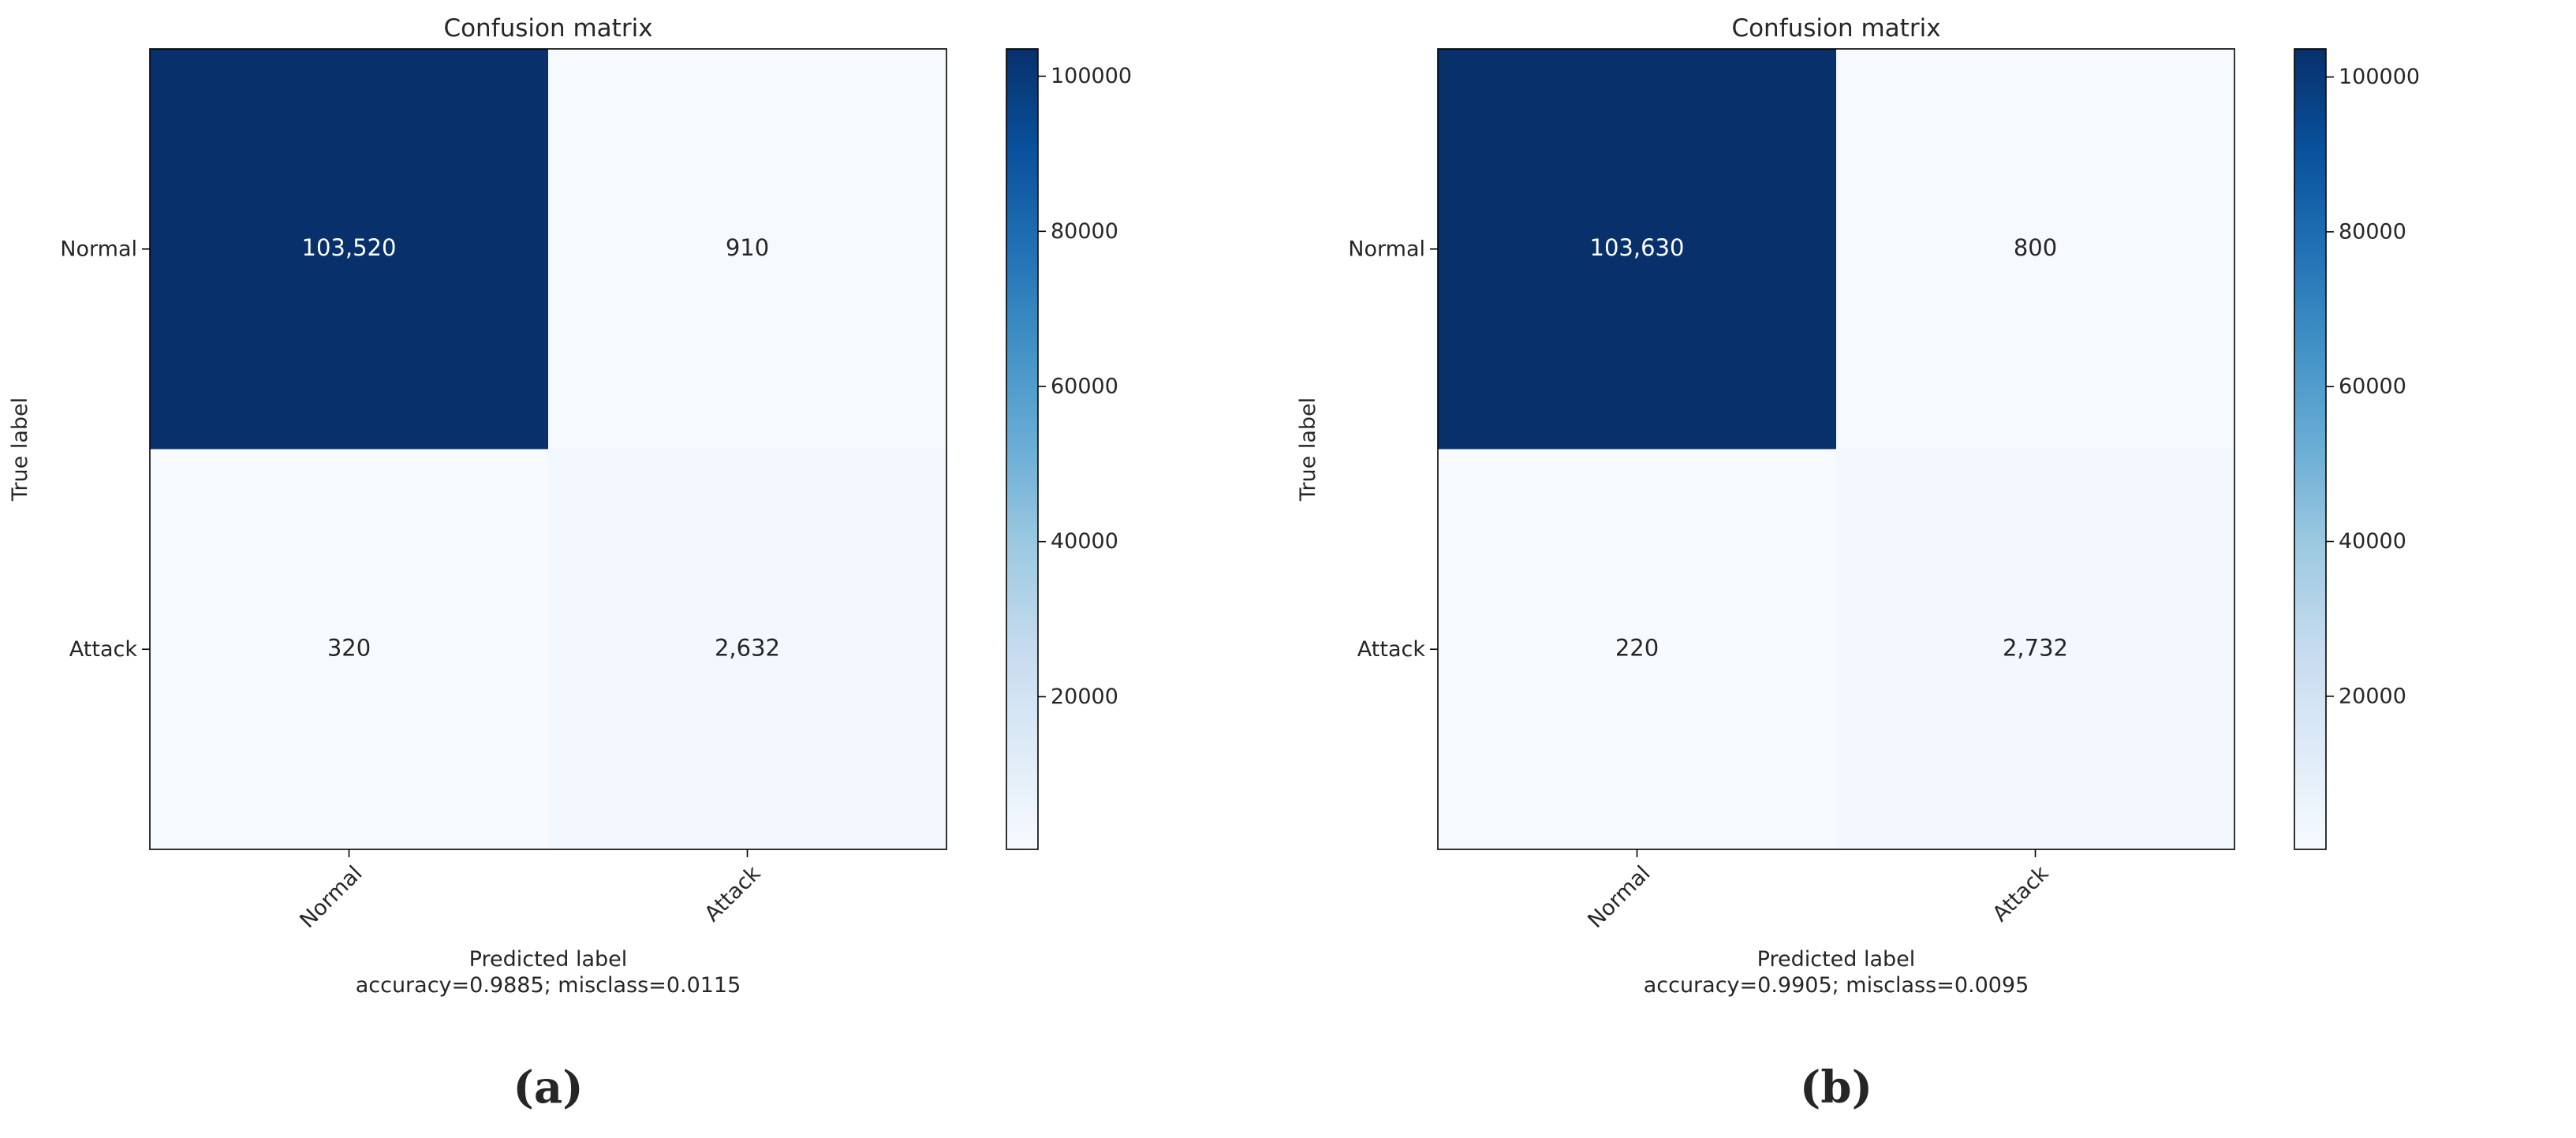  What do you see at coordinates (548, 1088) in the screenshot?
I see `panel-label: (a)` at bounding box center [548, 1088].